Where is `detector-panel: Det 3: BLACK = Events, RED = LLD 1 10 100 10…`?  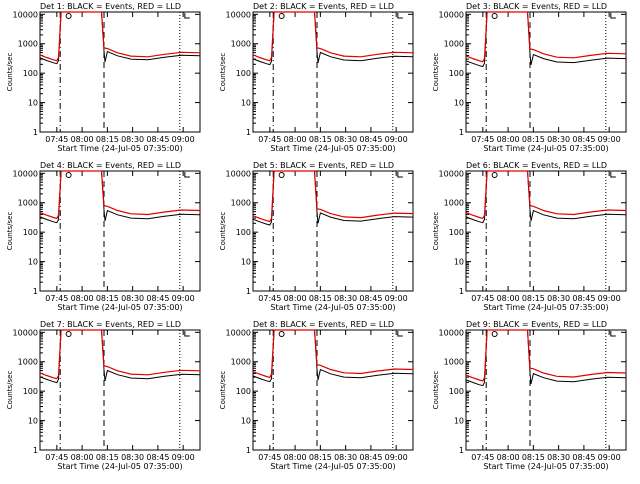
detector-panel: Det 3: BLACK = Events, RED = LLD 1 10 100 10… is located at coordinates (529, 77).